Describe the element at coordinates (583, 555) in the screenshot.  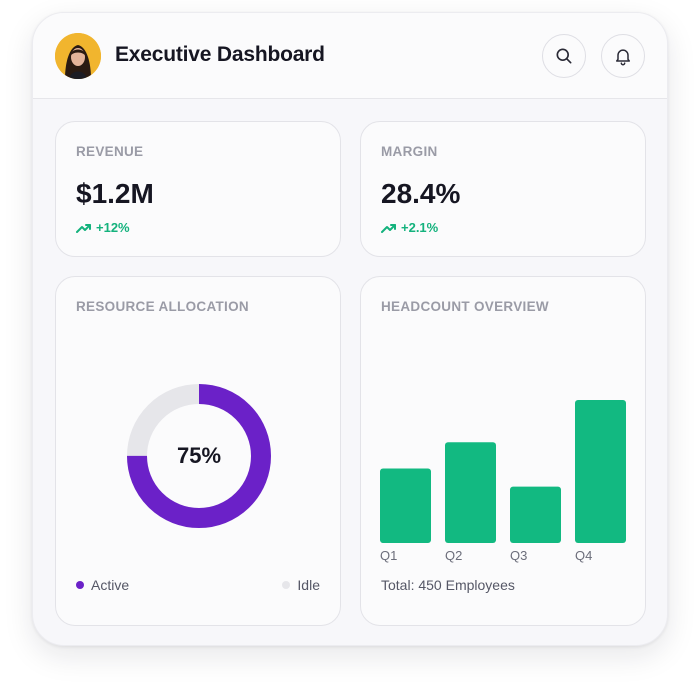
I see `tick-label-q4: Q4` at that location.